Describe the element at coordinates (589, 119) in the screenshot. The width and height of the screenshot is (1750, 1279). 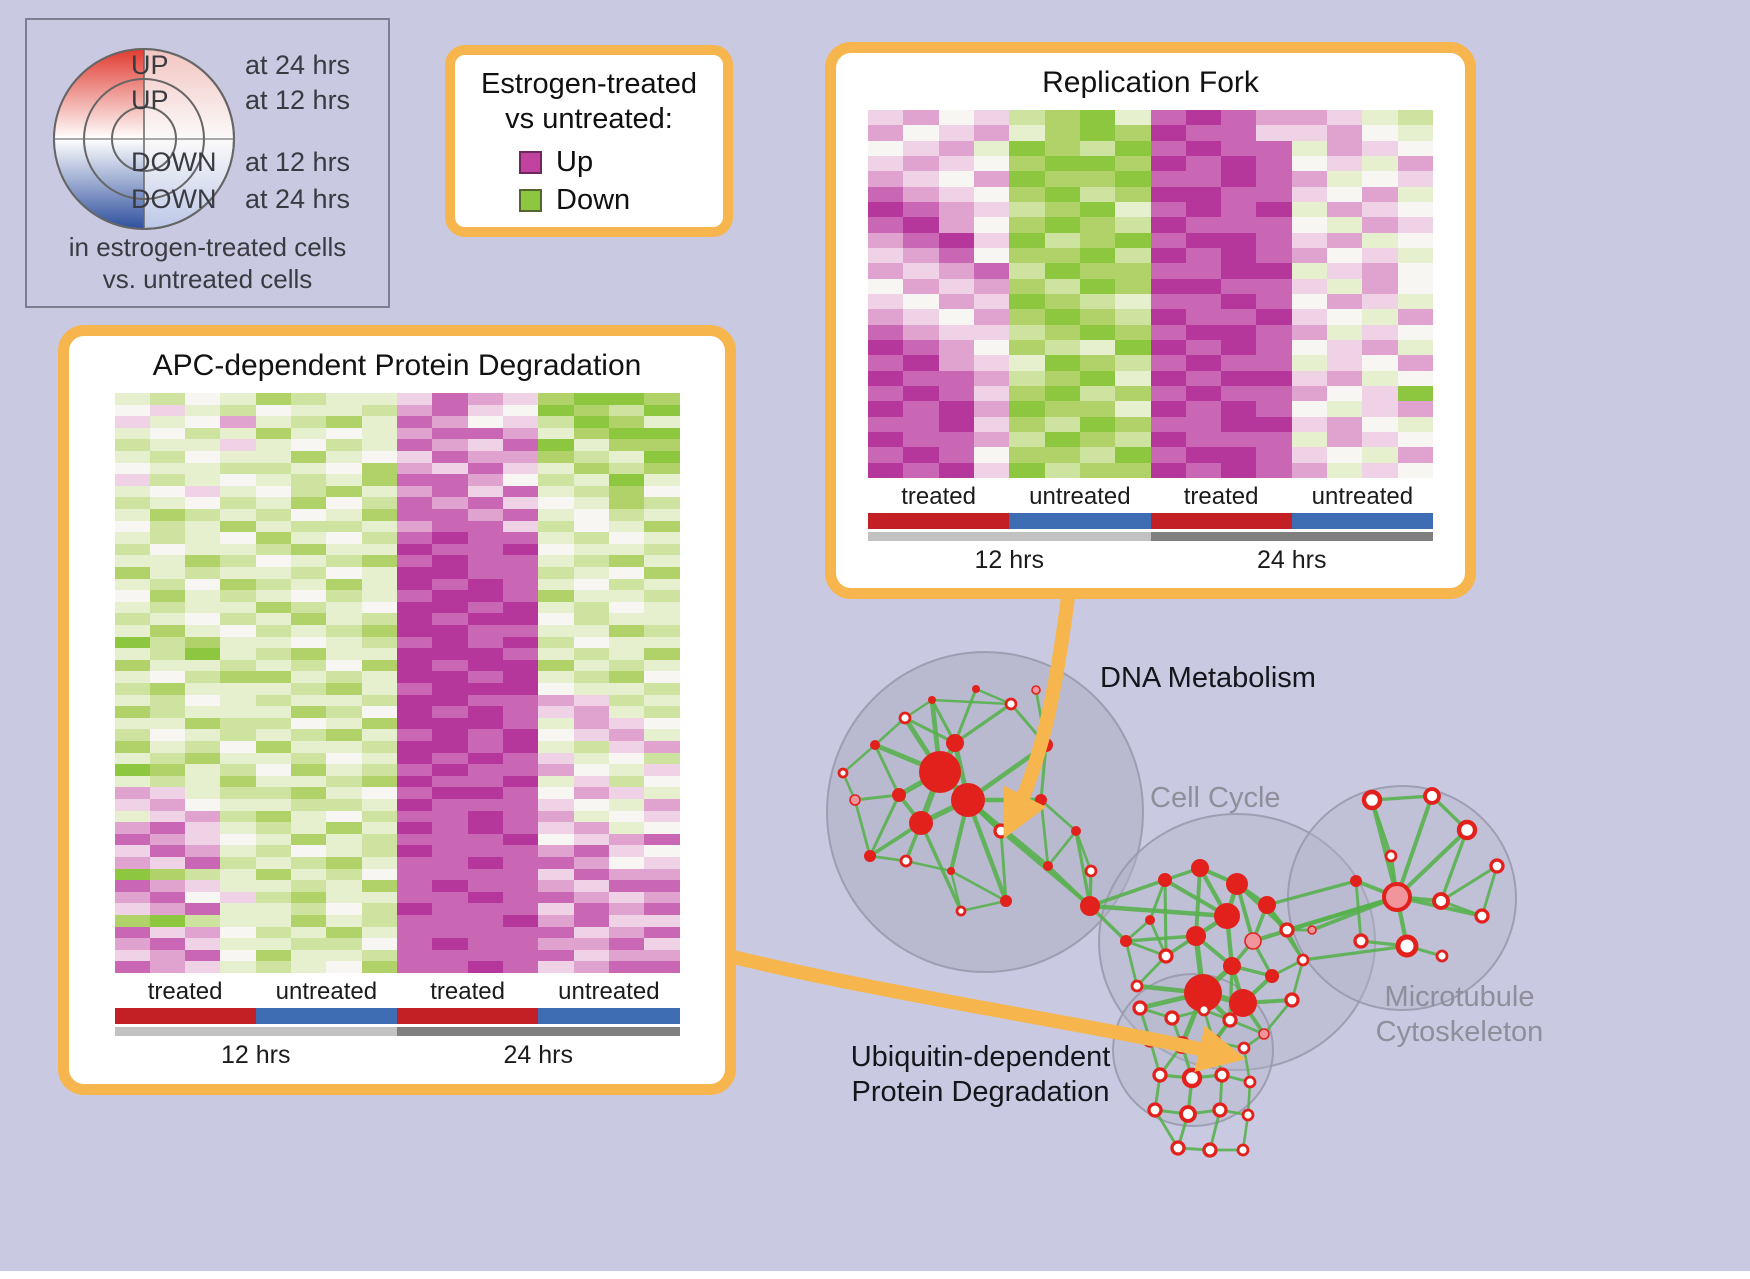
I see `estrogen-title-line2: vs untreated:` at that location.